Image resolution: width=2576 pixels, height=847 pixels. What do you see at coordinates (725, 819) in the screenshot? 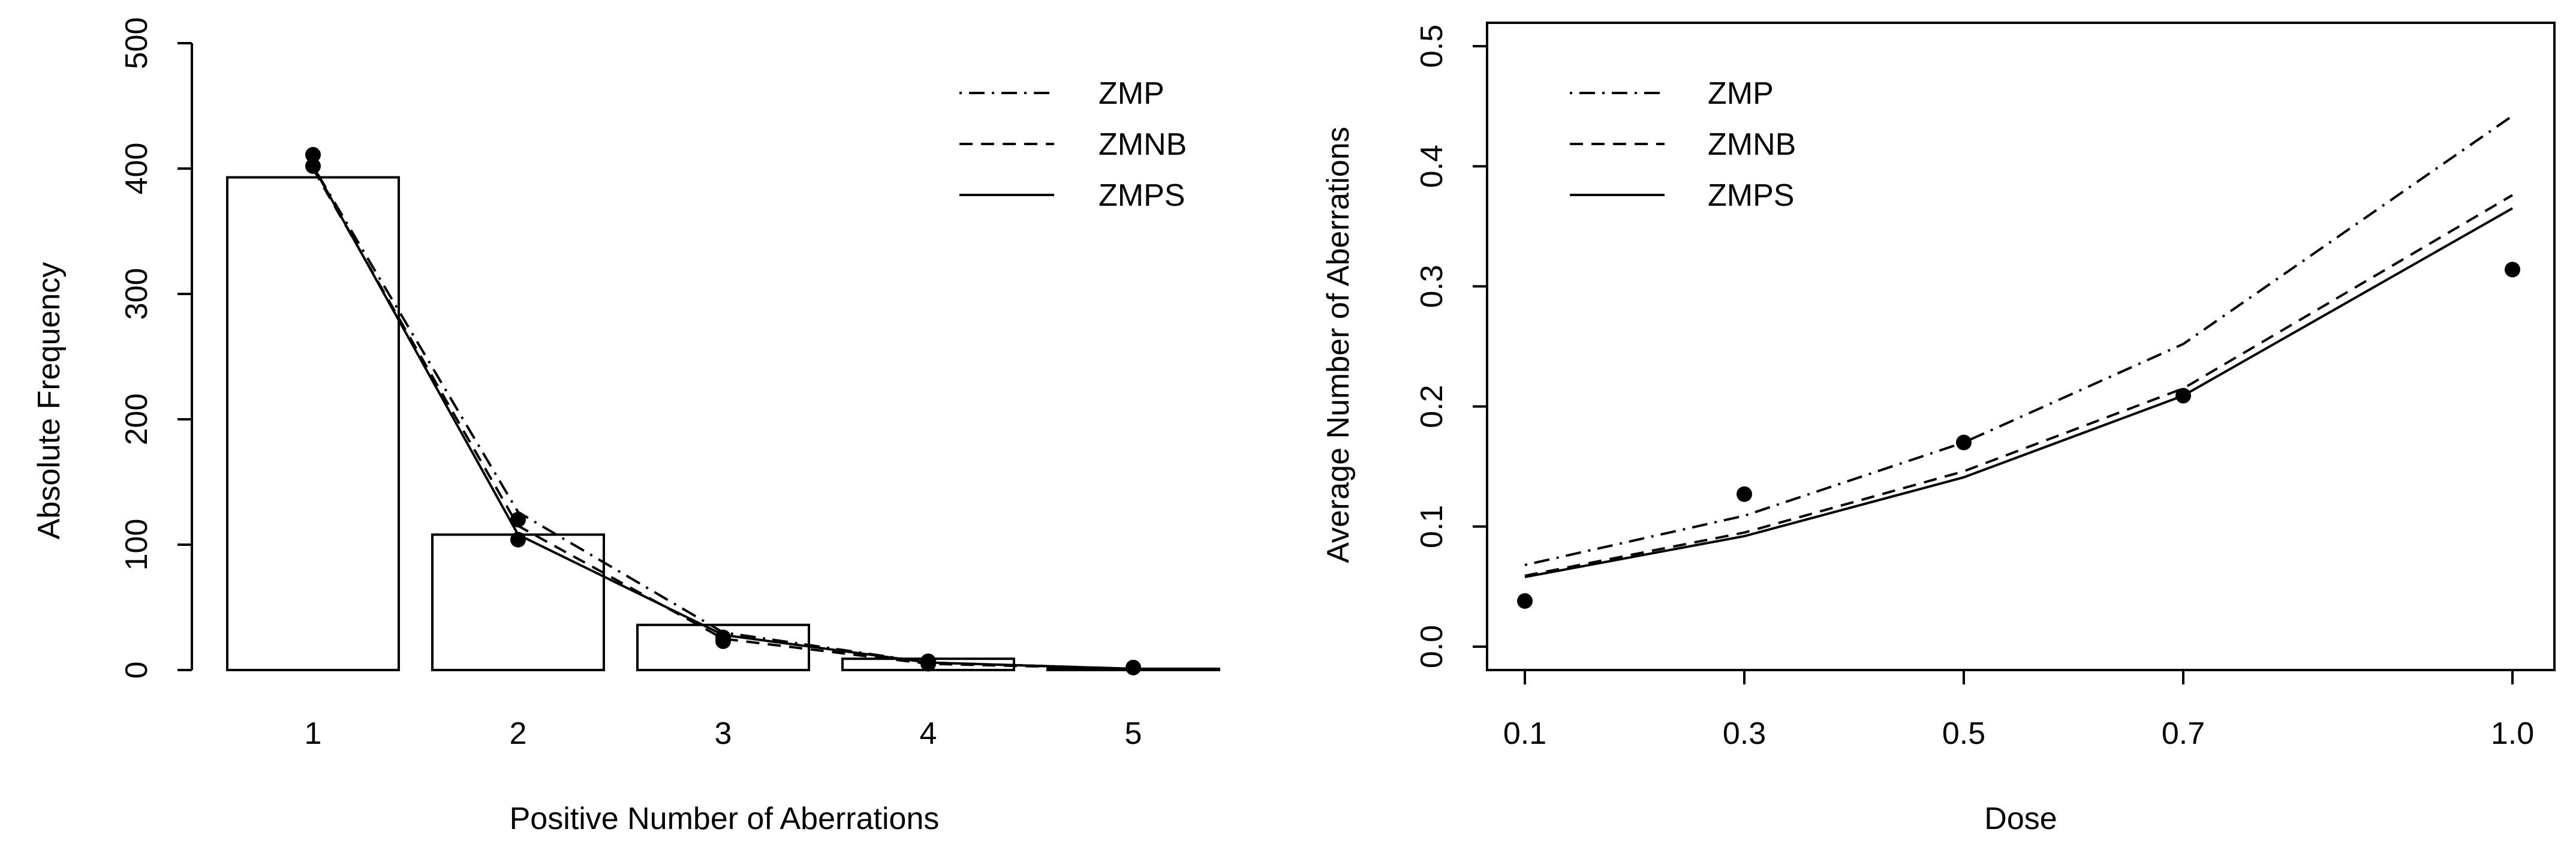
I see `x-axis-label: Positive Number of Aberrations` at bounding box center [725, 819].